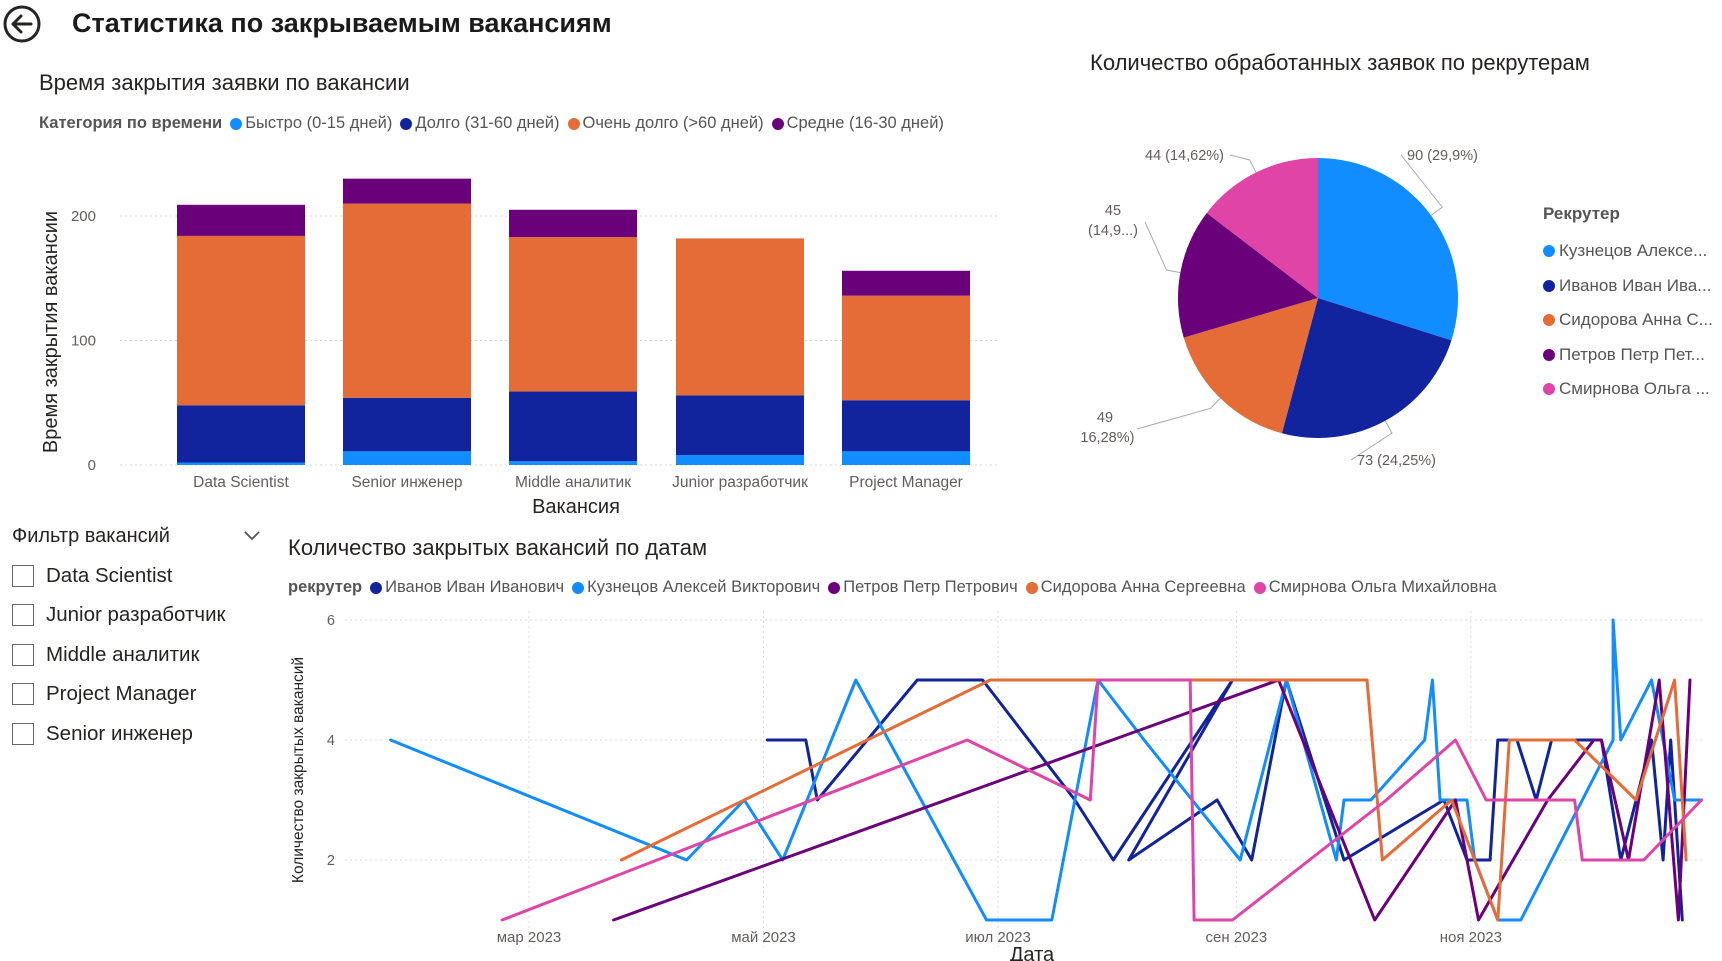 The height and width of the screenshot is (961, 1722). I want to click on bar-y-axis-title: Время закрытия вакансии, so click(51, 332).